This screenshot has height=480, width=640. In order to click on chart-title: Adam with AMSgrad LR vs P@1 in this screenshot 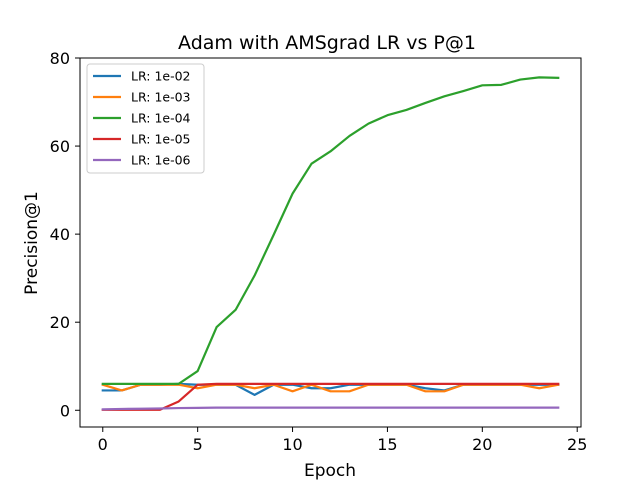, I will do `click(327, 43)`.